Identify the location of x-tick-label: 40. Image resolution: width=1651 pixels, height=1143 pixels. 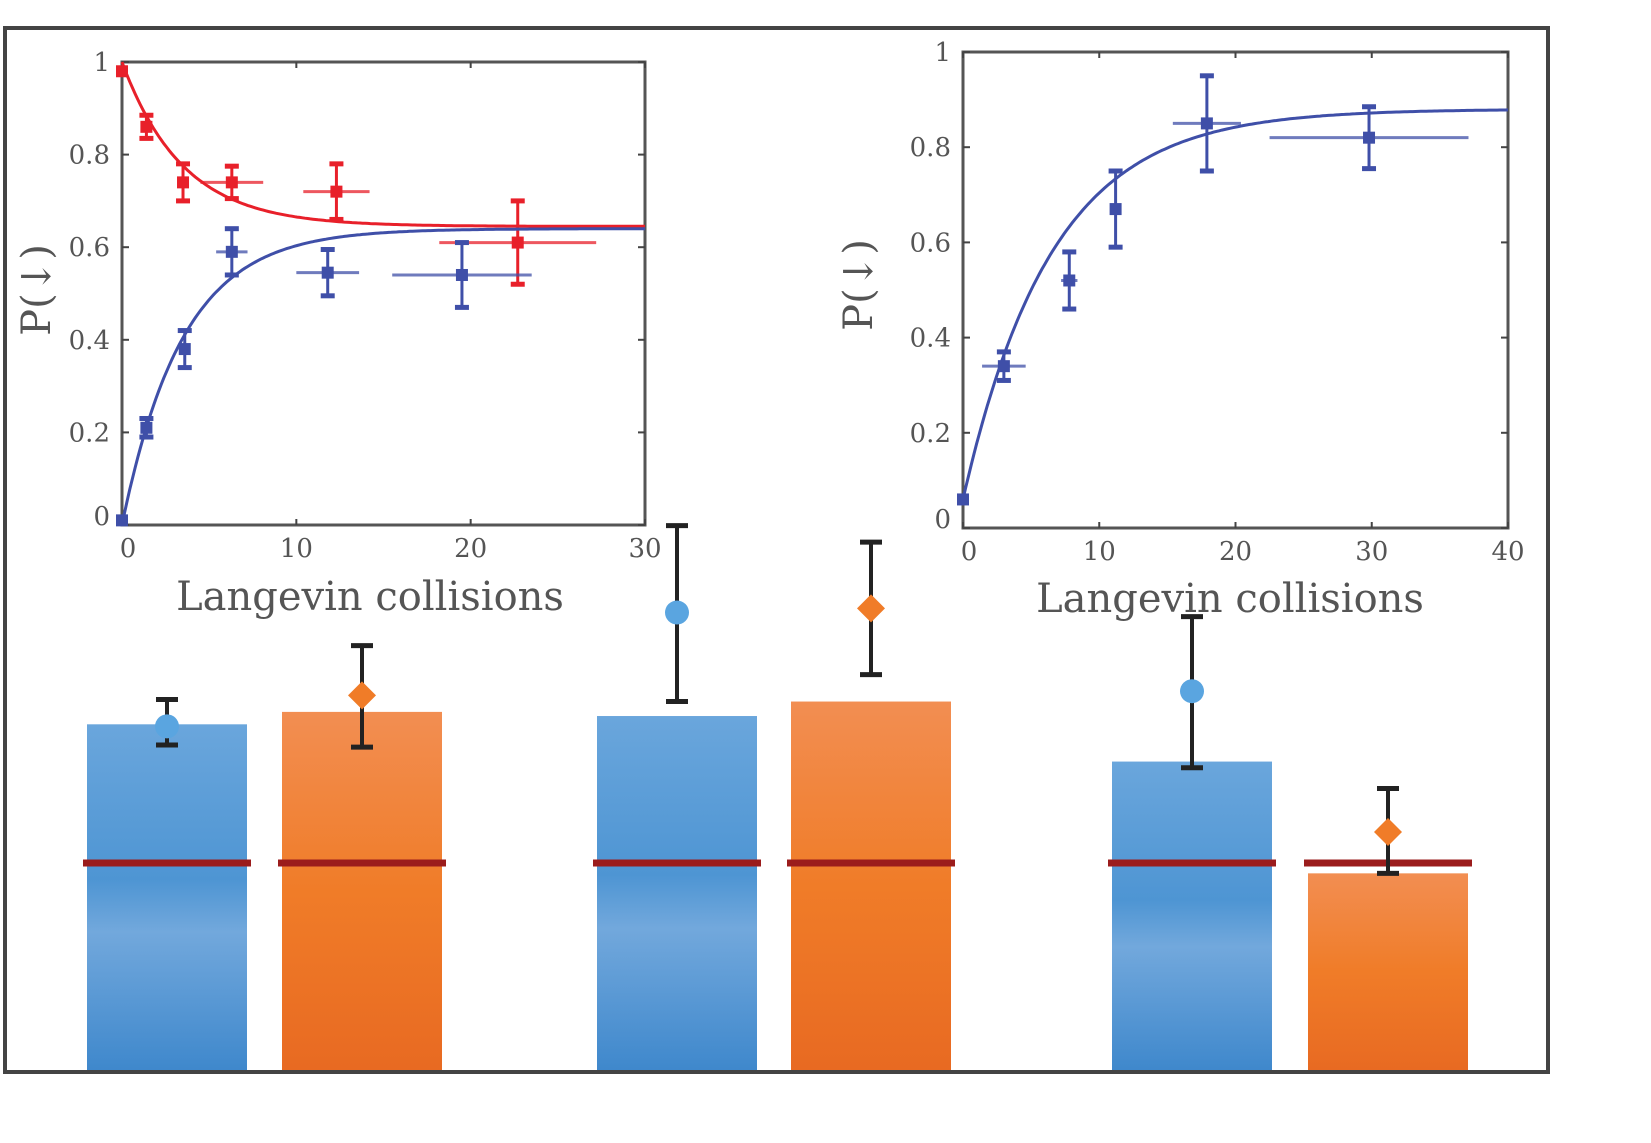
(1507, 552).